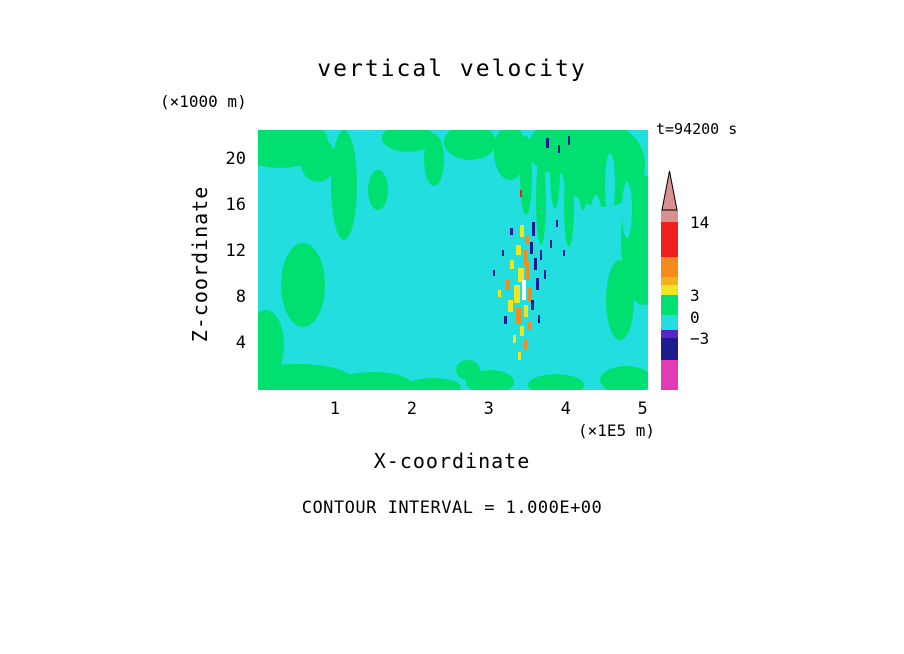  Describe the element at coordinates (695, 318) in the screenshot. I see `colorbar-tick-label: 0` at that location.